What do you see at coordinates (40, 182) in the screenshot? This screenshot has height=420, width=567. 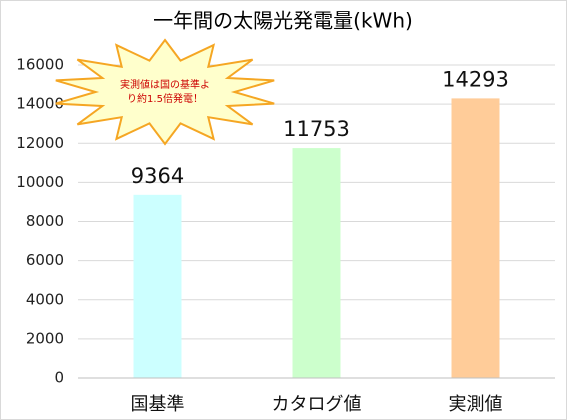 I see `y-tick-label: 10000` at bounding box center [40, 182].